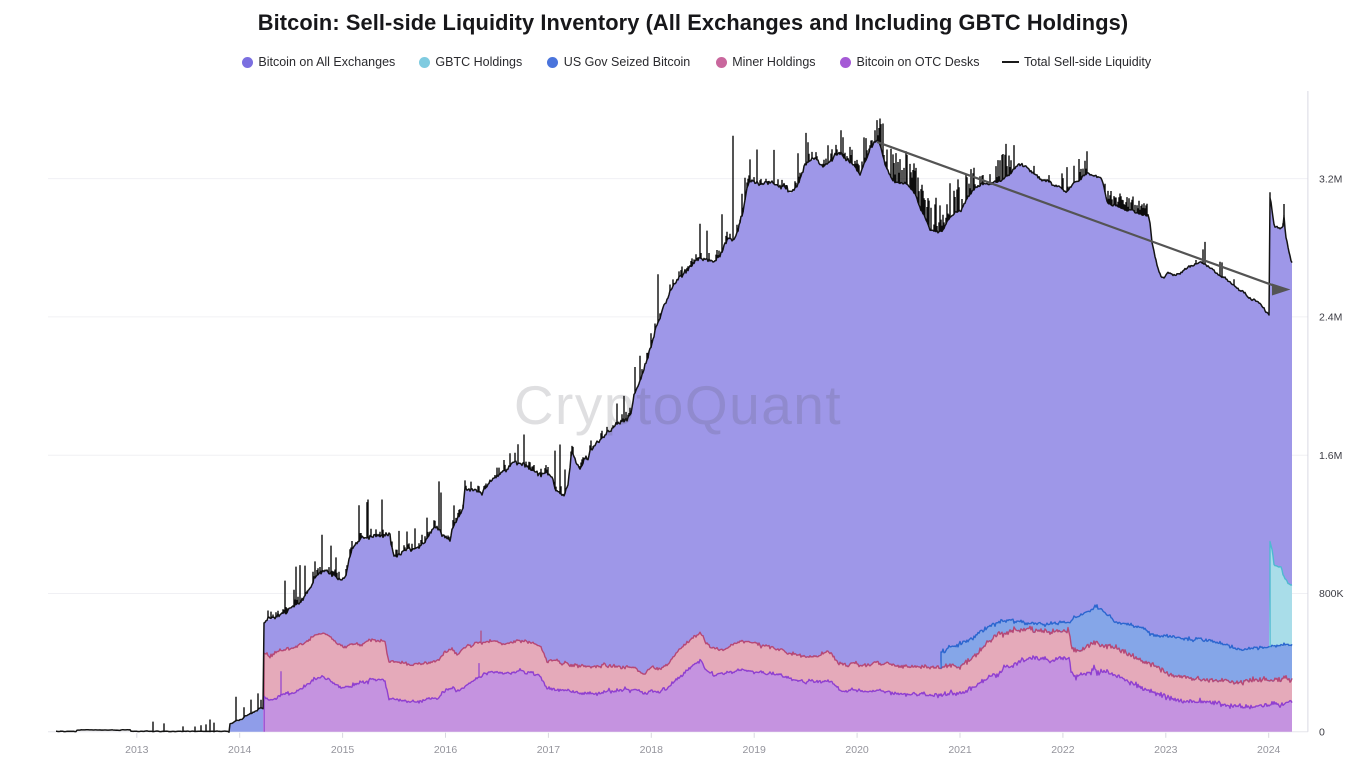 The height and width of the screenshot is (762, 1354). What do you see at coordinates (678, 405) in the screenshot?
I see `svg-text: CryptoQuant` at bounding box center [678, 405].